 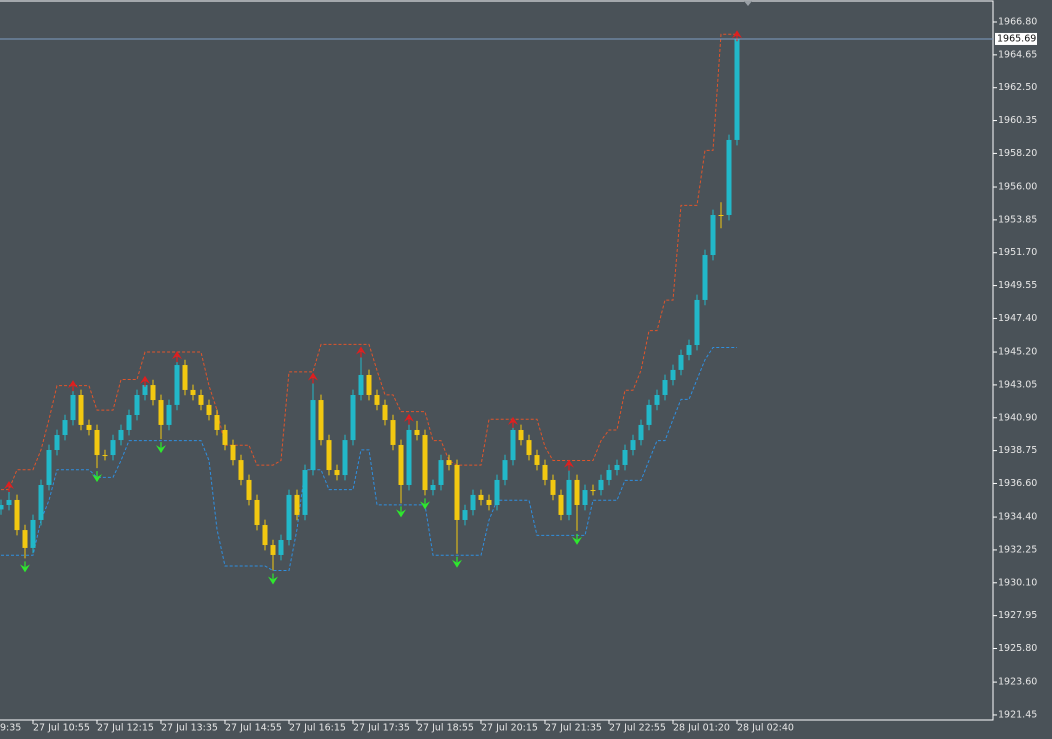 I want to click on y-tick-label: 1927.95, so click(x=1017, y=615).